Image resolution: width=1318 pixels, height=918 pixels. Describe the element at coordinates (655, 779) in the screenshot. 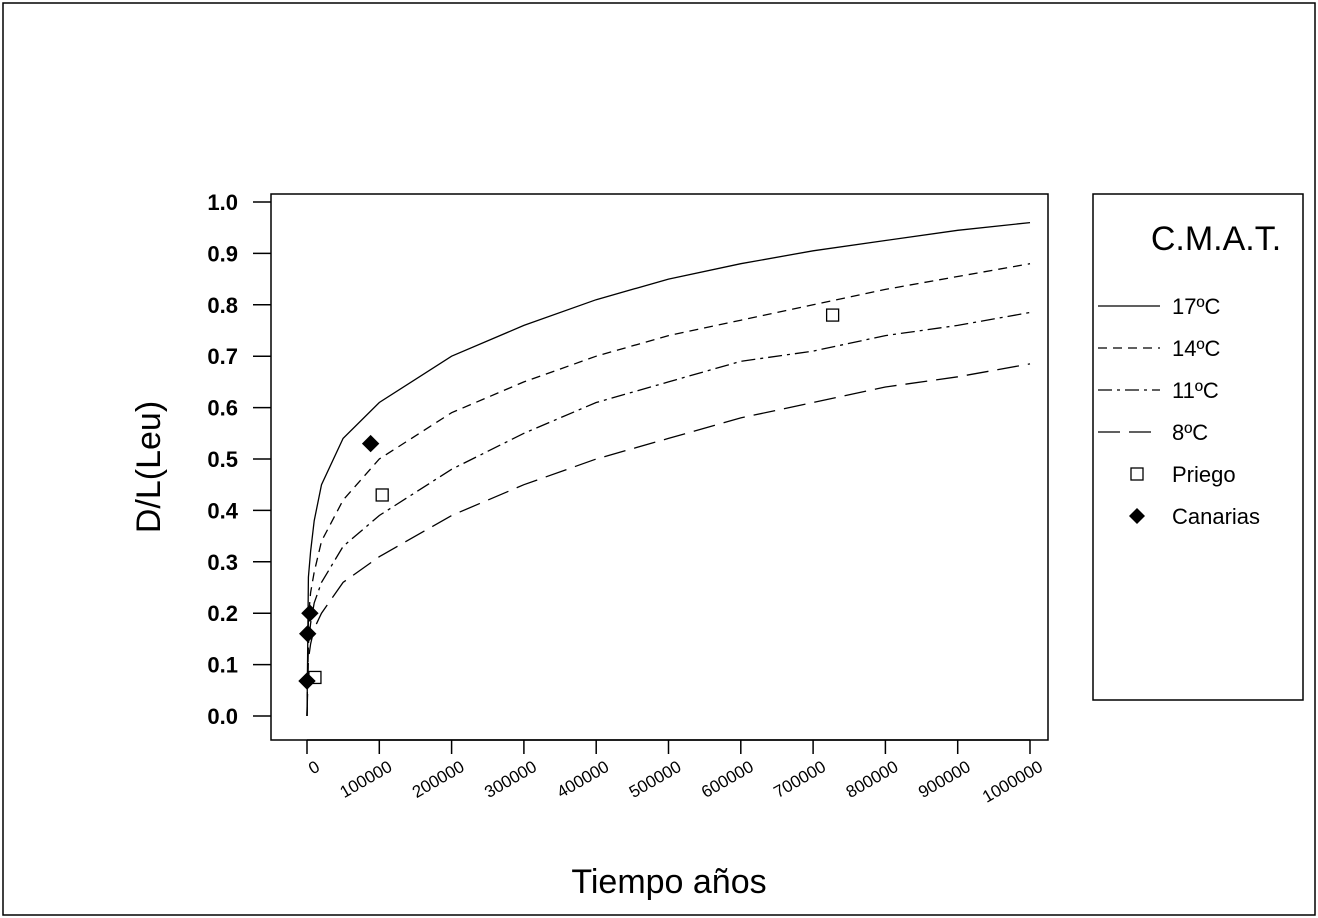

I see `x-tick-label: 500000` at that location.